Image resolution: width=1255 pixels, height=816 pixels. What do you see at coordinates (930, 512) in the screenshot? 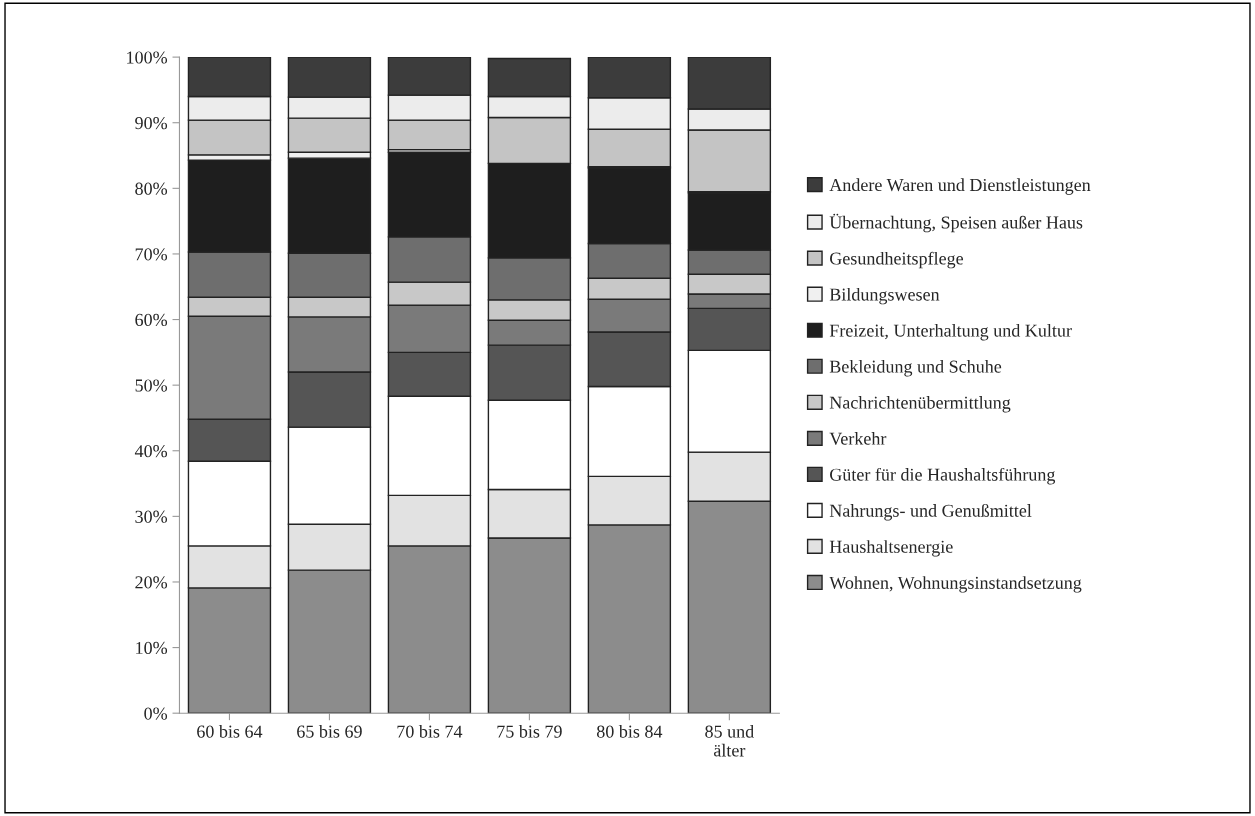
I see `legend-label: Nahrungs- und Genußmittel` at bounding box center [930, 512].